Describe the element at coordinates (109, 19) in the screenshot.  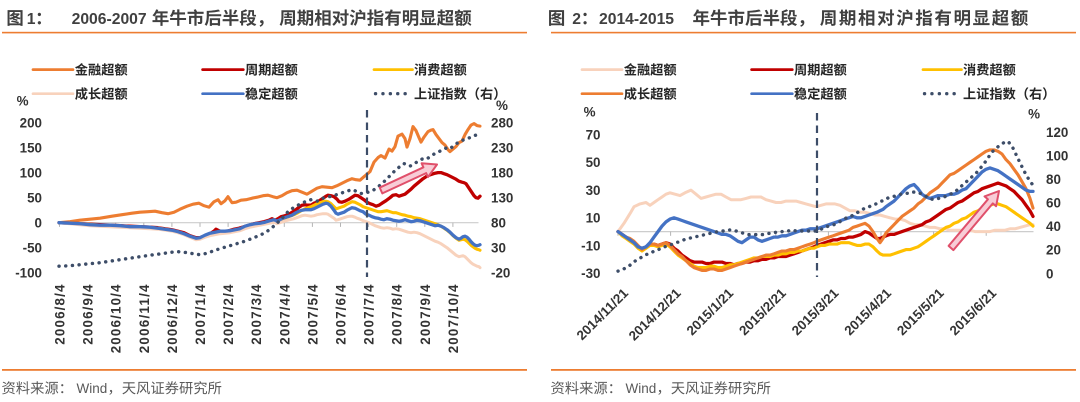
I see `svg-text: 2006-2007` at that location.